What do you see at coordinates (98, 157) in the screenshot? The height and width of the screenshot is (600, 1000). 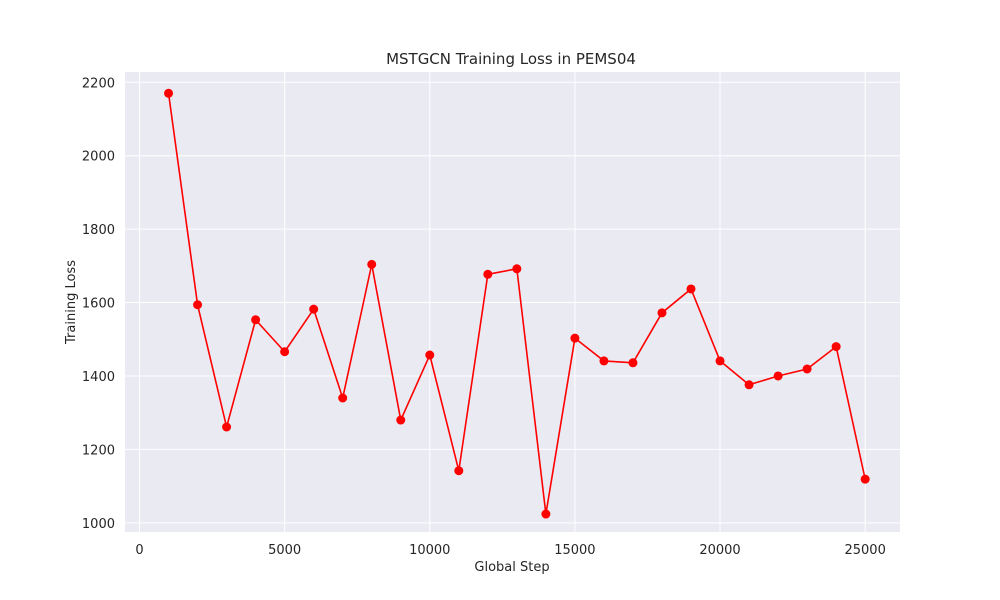 I see `y-tick-label: 2000` at bounding box center [98, 157].